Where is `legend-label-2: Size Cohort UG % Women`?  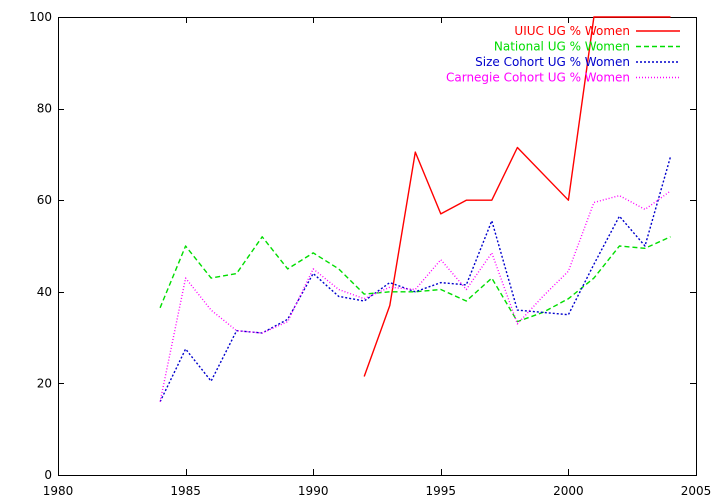 legend-label-2: Size Cohort UG % Women is located at coordinates (552, 62).